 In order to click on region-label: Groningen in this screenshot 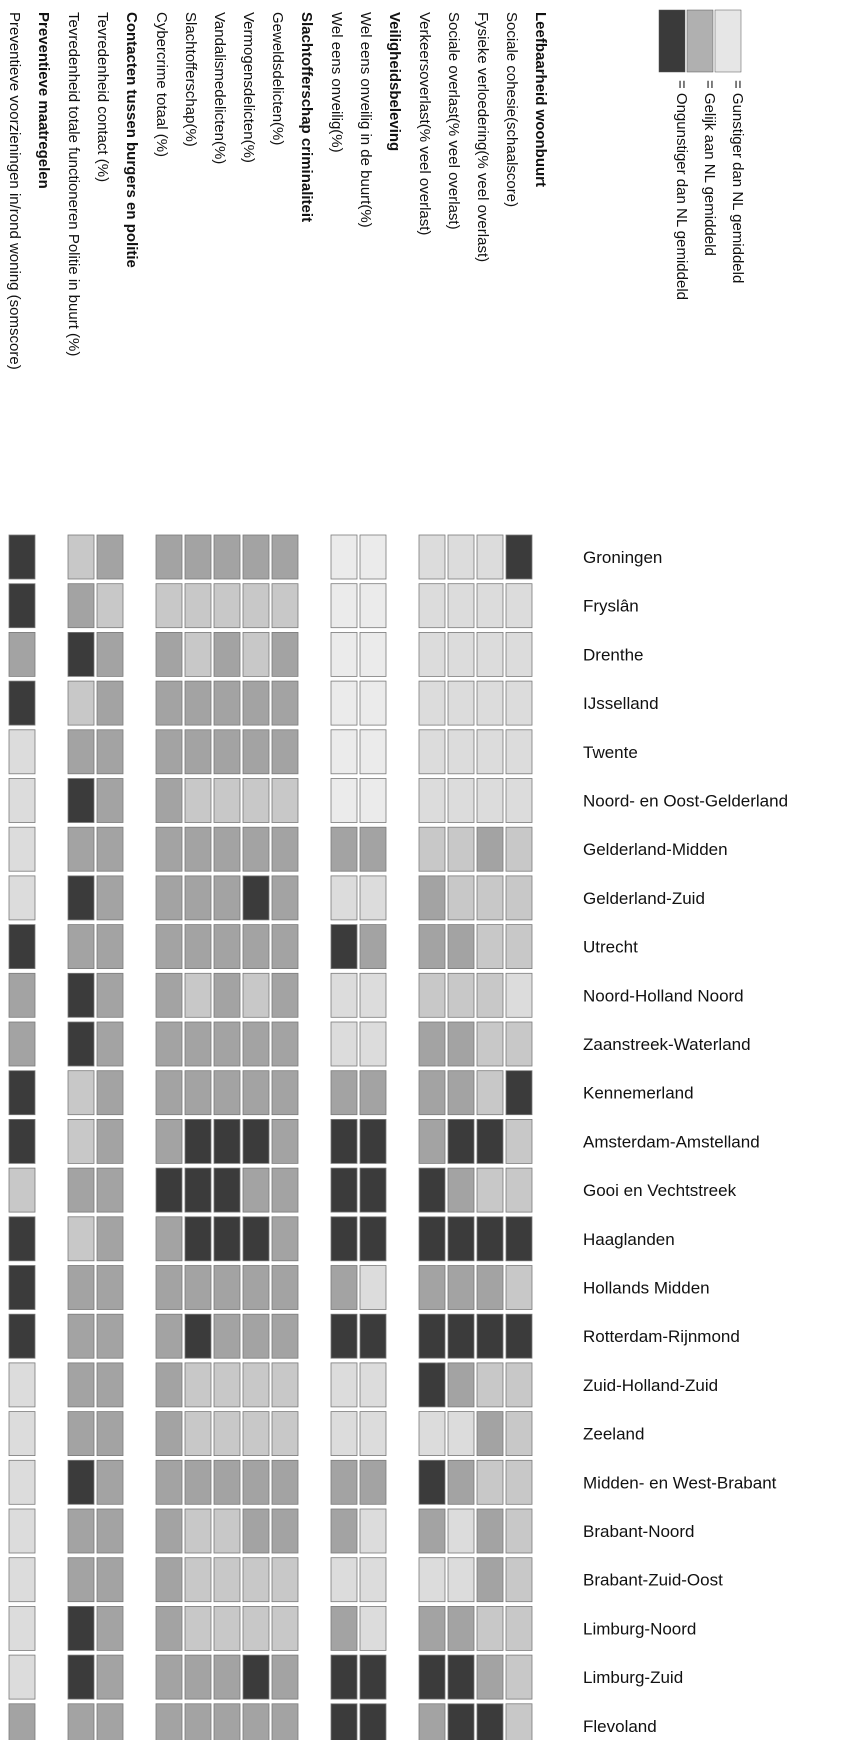, I will do `click(622, 557)`.